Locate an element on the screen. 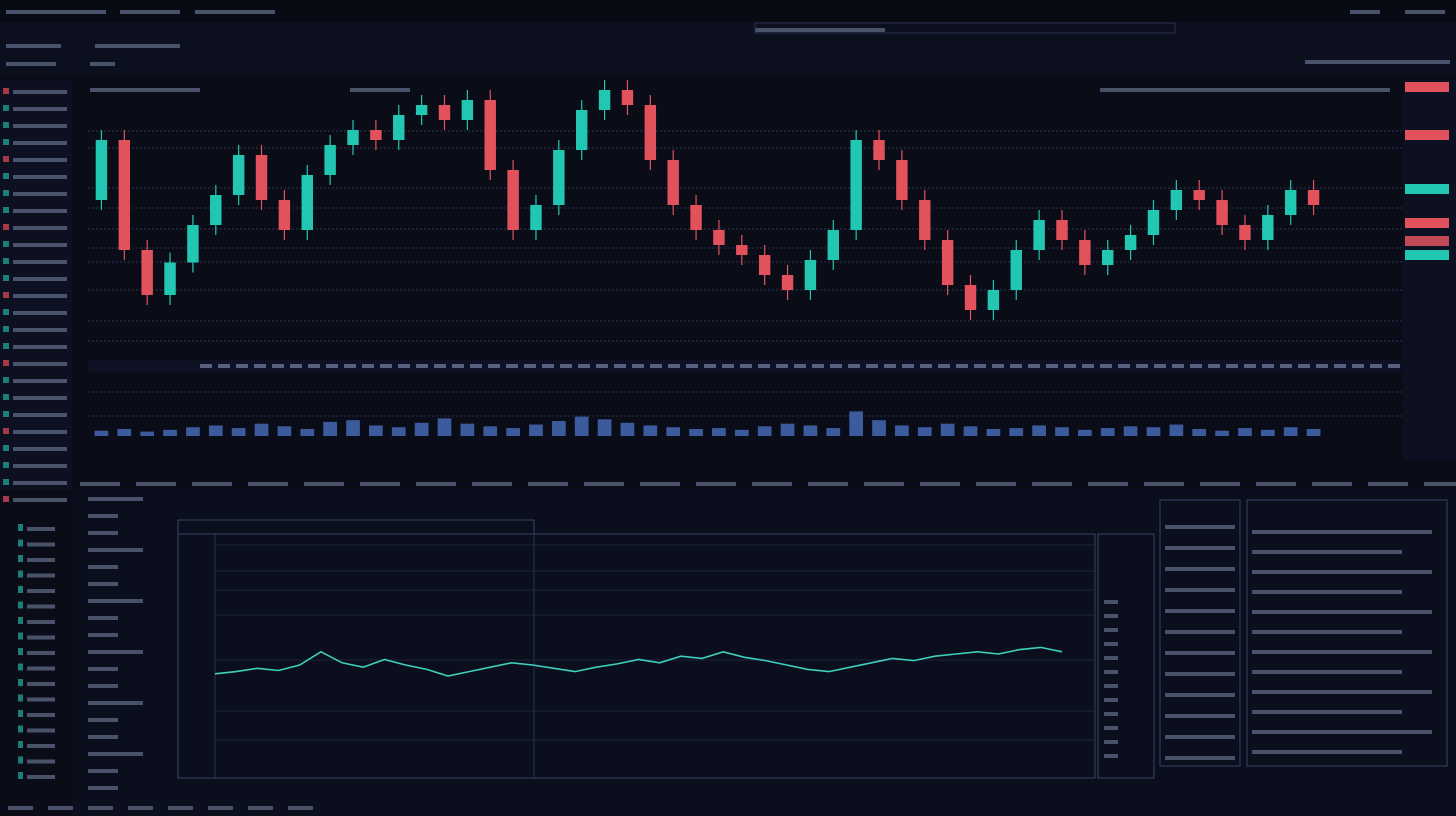 The height and width of the screenshot is (816, 1456). trade-row is located at coordinates (1327, 672).